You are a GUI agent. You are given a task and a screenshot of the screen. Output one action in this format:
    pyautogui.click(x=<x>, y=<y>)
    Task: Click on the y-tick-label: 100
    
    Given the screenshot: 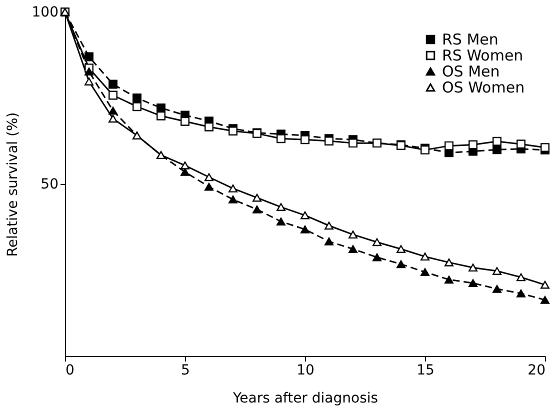 What is the action you would take?
    pyautogui.click(x=45, y=12)
    